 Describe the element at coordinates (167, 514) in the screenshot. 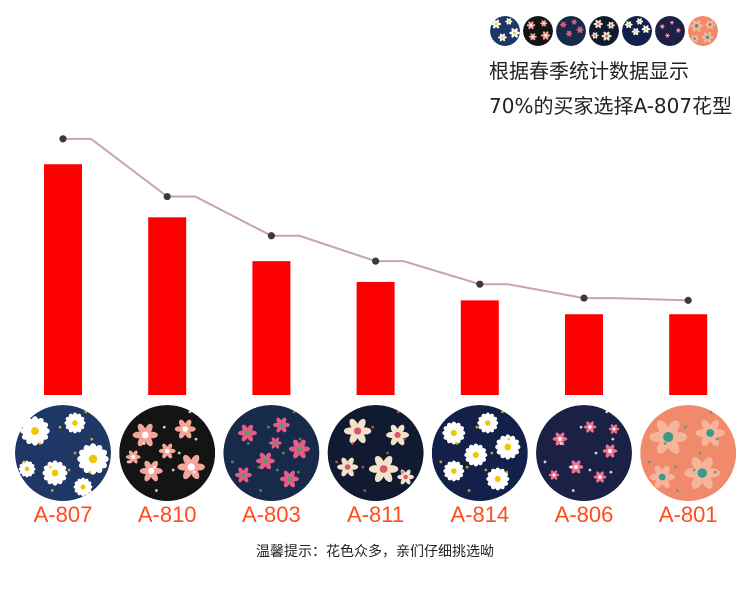

I see `tick-label-A-810: A-810` at that location.